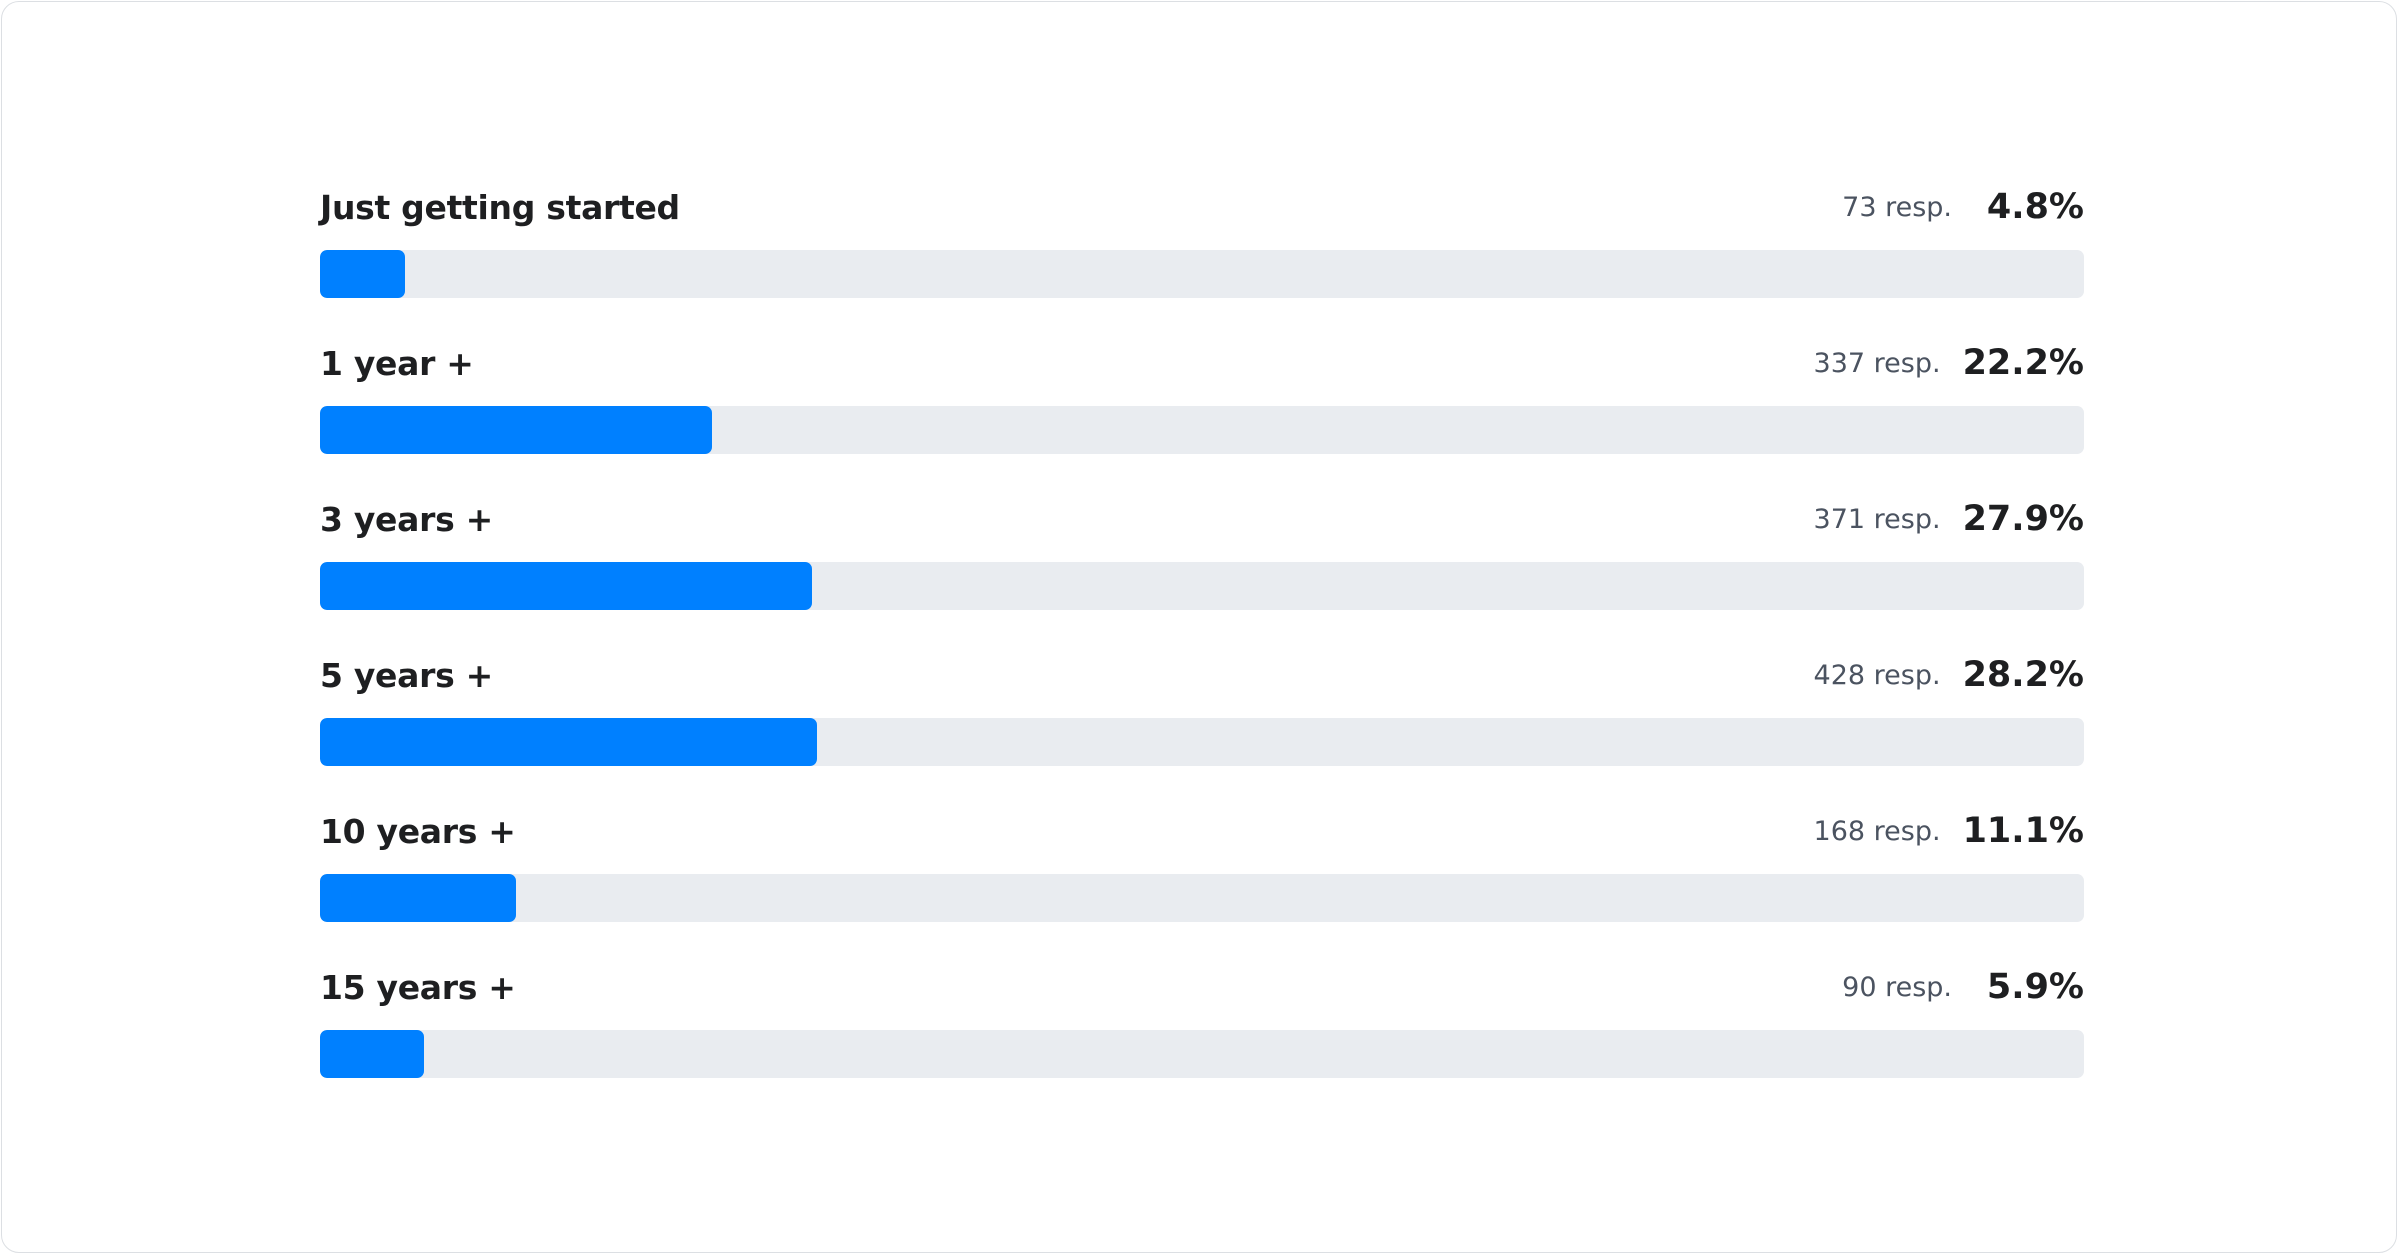 This screenshot has height=1256, width=2400. I want to click on response-count: 90 resp., so click(1897, 987).